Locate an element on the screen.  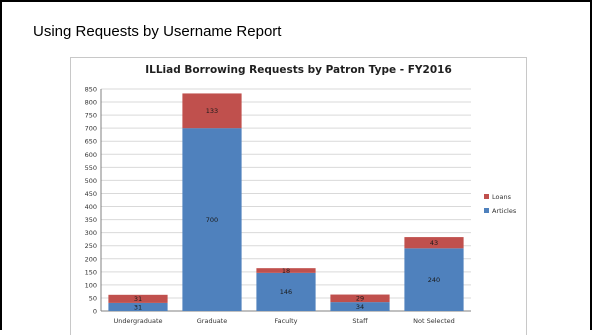
y-tick-label: 300 is located at coordinates (91, 233).